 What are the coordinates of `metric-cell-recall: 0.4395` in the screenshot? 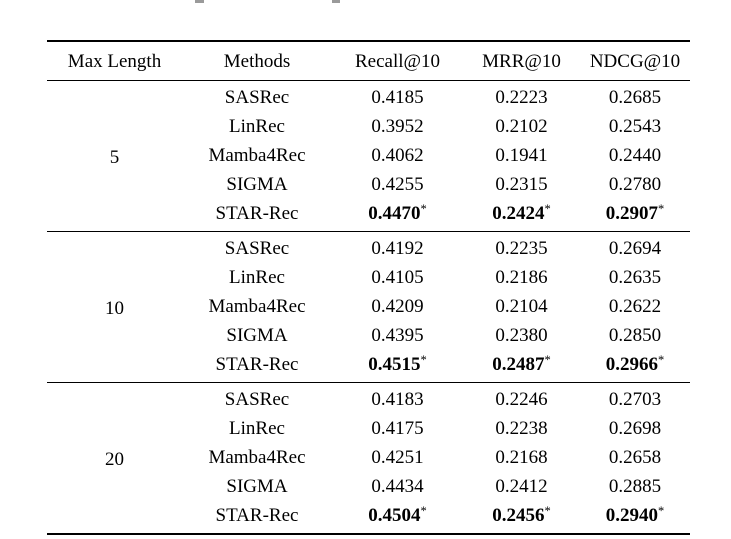 It's located at (397, 335).